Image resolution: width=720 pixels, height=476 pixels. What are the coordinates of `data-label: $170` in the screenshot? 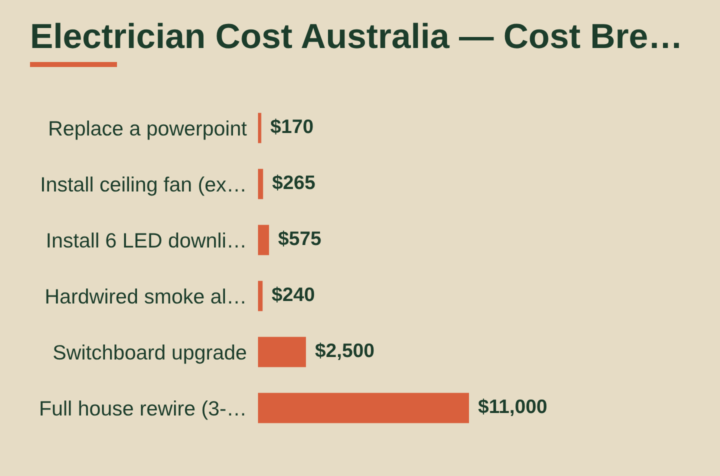 It's located at (291, 126).